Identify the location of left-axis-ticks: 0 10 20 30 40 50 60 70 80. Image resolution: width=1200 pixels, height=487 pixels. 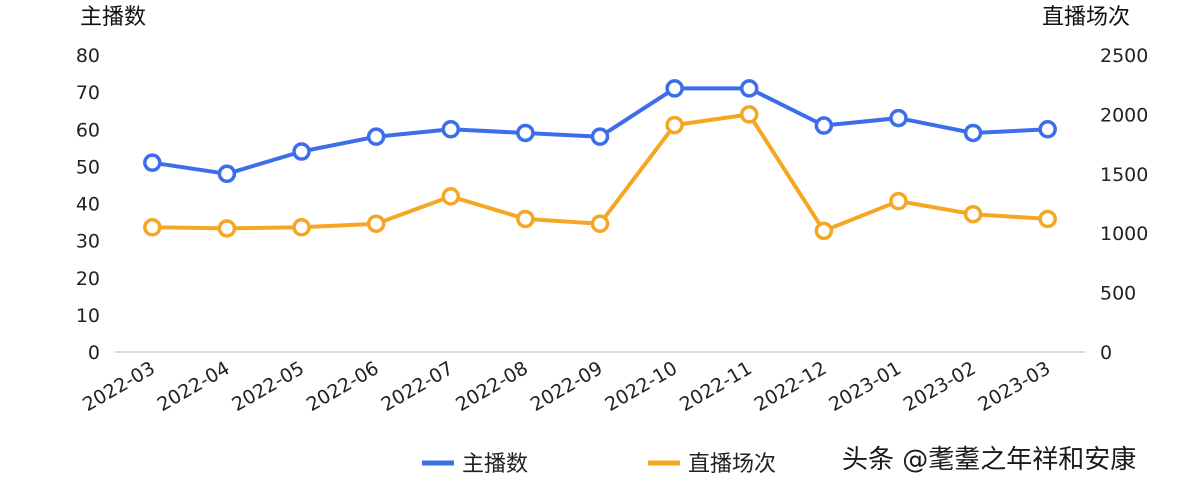
(88, 204).